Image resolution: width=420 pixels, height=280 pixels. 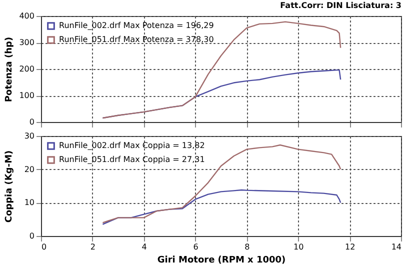 What do you see at coordinates (247, 247) in the screenshot?
I see `x-tick-label: 8` at bounding box center [247, 247].